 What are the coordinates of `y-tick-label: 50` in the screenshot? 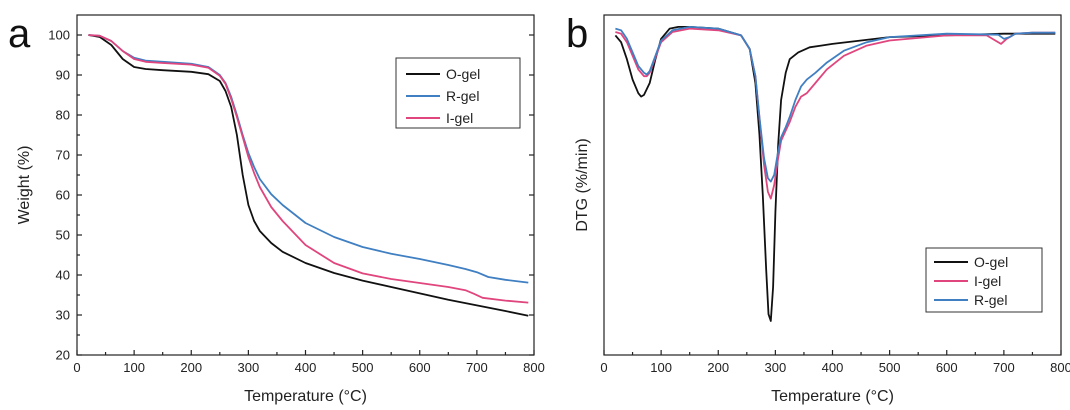 It's located at (63, 235).